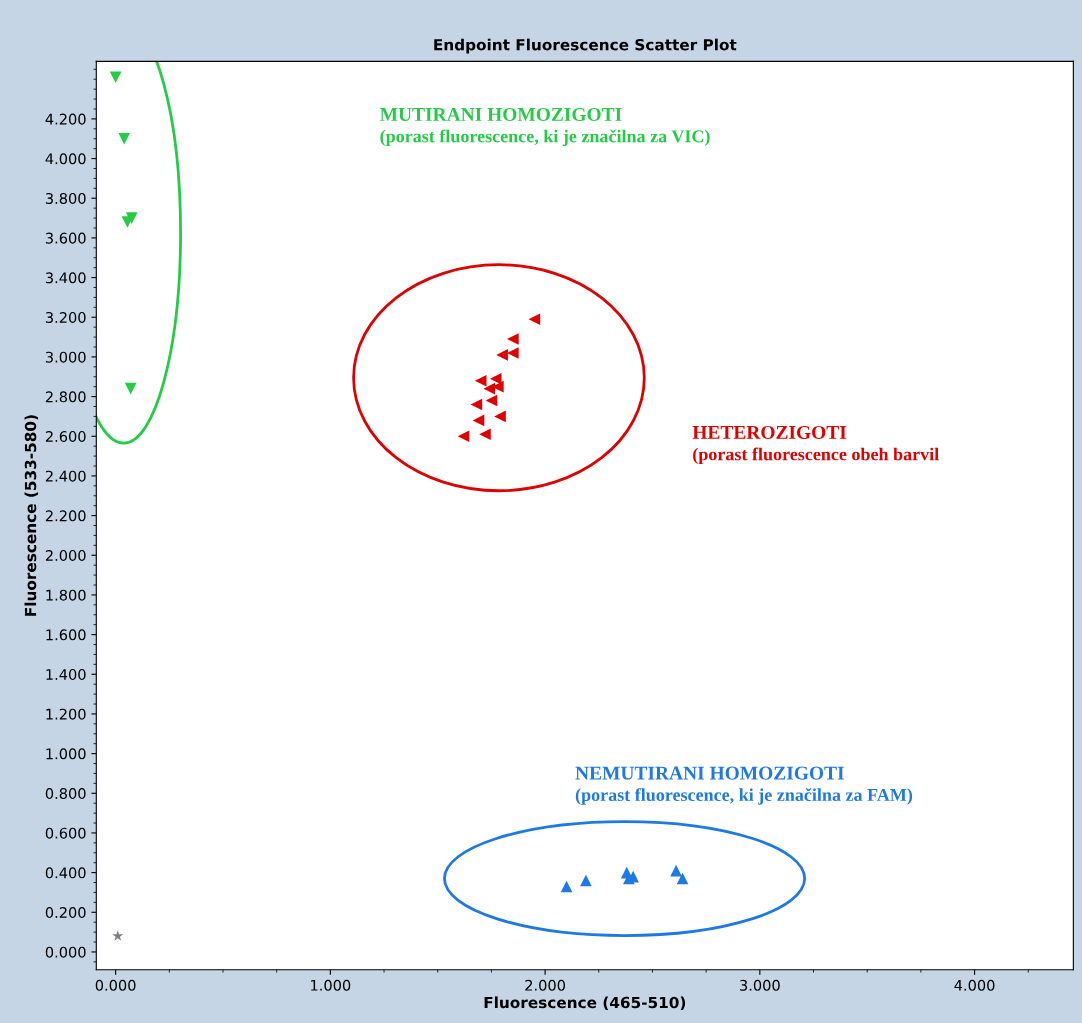  What do you see at coordinates (974, 985) in the screenshot?
I see `x-tick-label: 4.000` at bounding box center [974, 985].